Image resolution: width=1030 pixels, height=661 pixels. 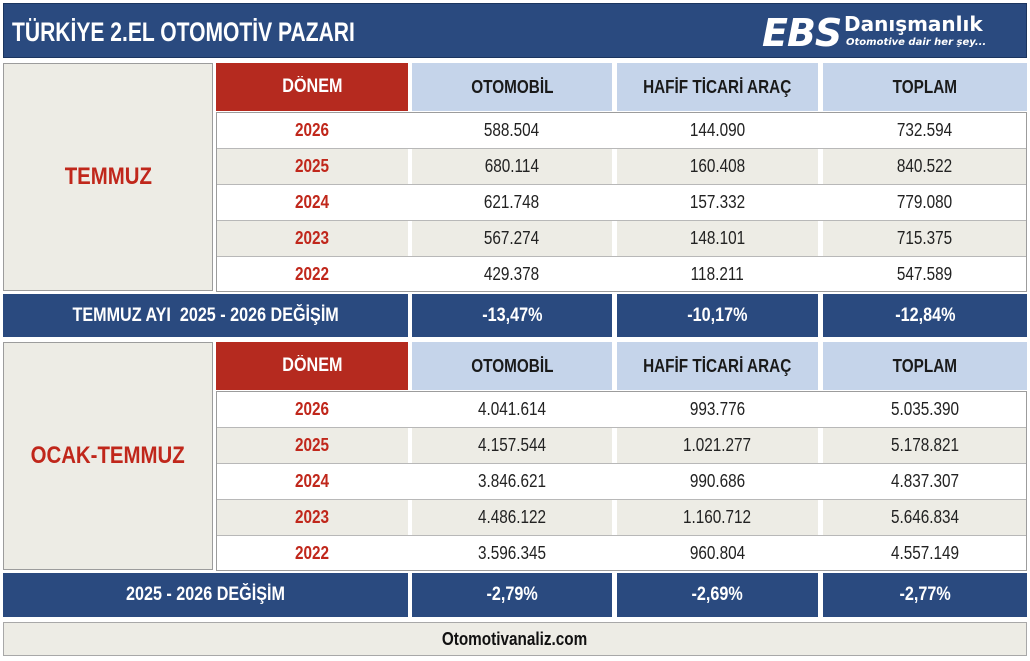 I want to click on section-label: OCAK-TEMMUZ, so click(x=108, y=456).